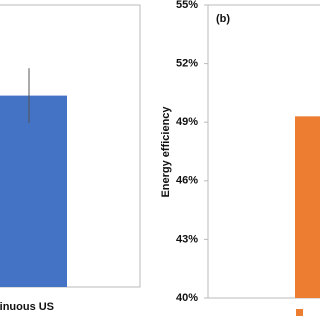 The width and height of the screenshot is (320, 320). What do you see at coordinates (299, 312) in the screenshot?
I see `legend-marker` at bounding box center [299, 312].